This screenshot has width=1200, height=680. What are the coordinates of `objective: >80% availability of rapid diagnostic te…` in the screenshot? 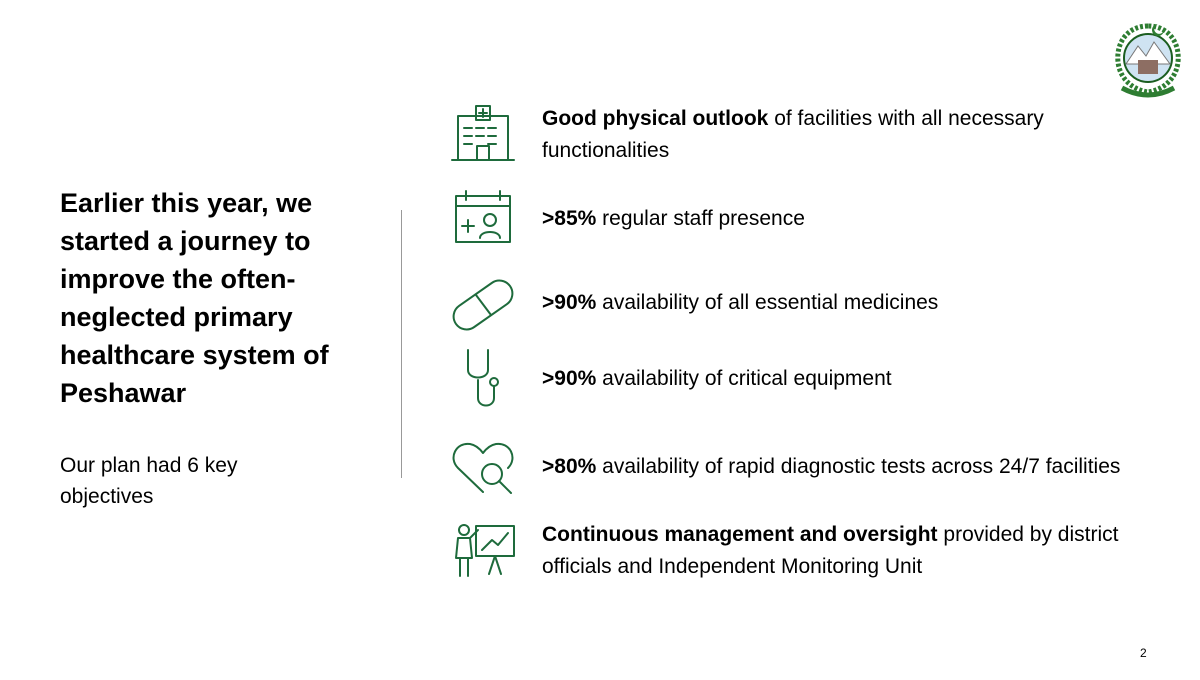 It's located at (806, 467).